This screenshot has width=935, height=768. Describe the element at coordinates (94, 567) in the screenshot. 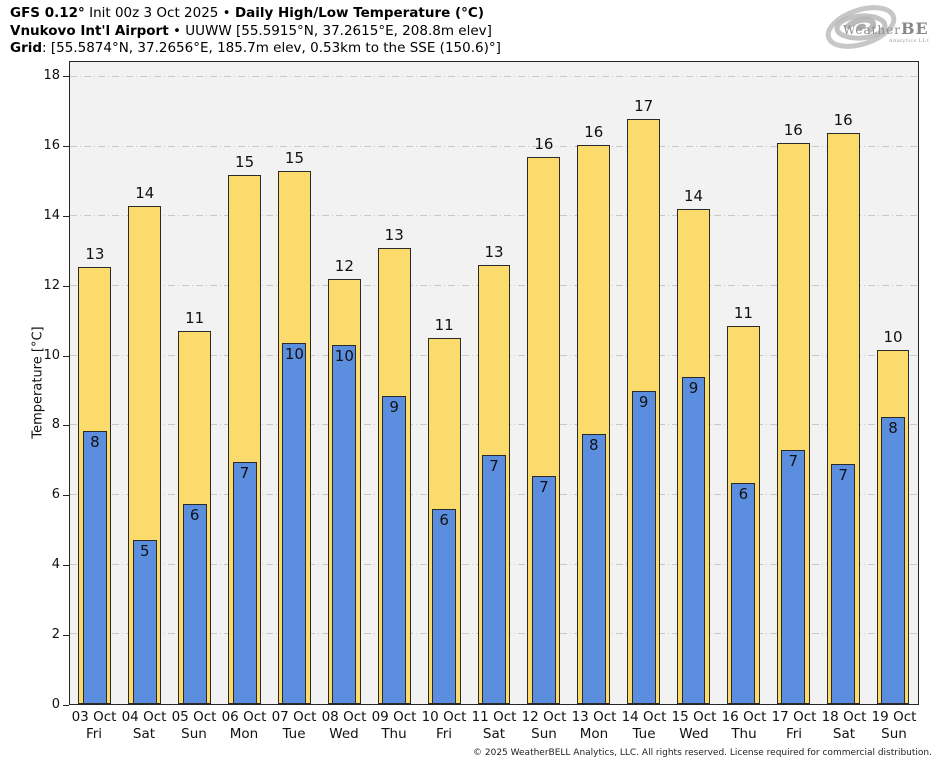

I see `low-bar: 8` at that location.